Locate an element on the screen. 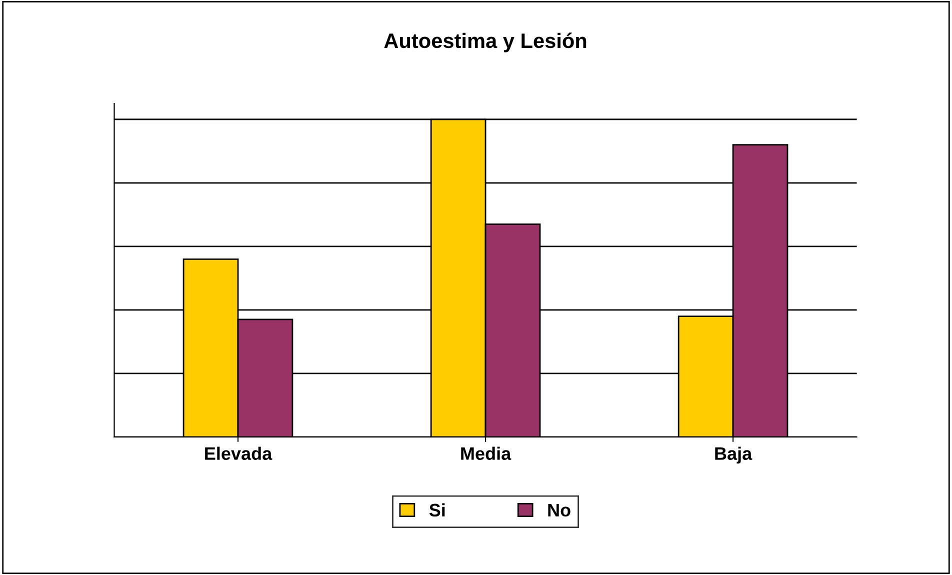 The width and height of the screenshot is (952, 575). legend-label: Si is located at coordinates (437, 510).